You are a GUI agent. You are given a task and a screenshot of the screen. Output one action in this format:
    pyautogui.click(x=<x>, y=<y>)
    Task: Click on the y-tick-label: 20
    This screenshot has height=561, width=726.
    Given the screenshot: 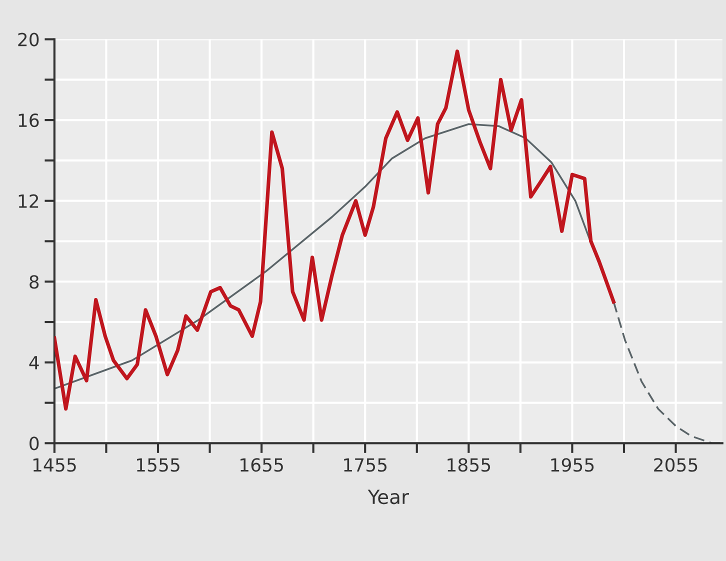 What is the action you would take?
    pyautogui.click(x=28, y=39)
    